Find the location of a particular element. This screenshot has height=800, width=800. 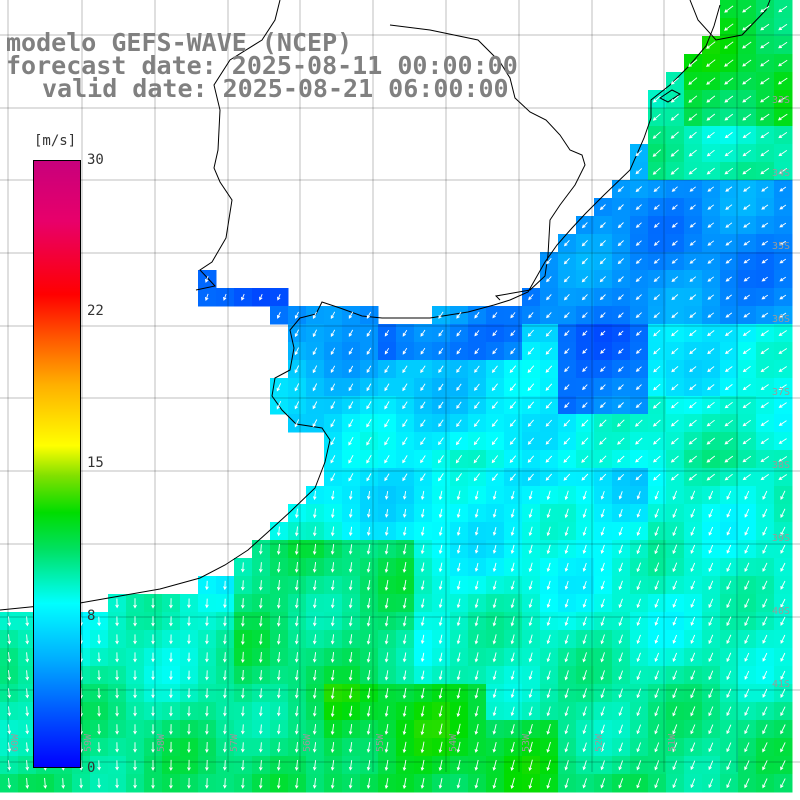

latitude-label: 39S is located at coordinates (781, 538).